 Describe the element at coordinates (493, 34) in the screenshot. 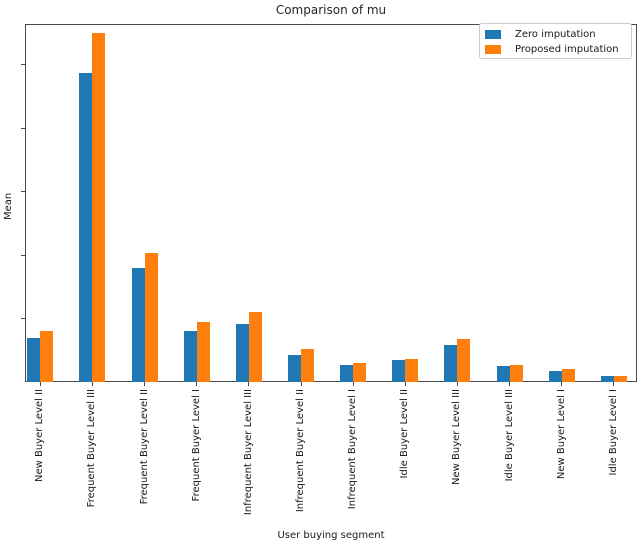

I see `legend-swatch-zero-imputation-icon` at that location.